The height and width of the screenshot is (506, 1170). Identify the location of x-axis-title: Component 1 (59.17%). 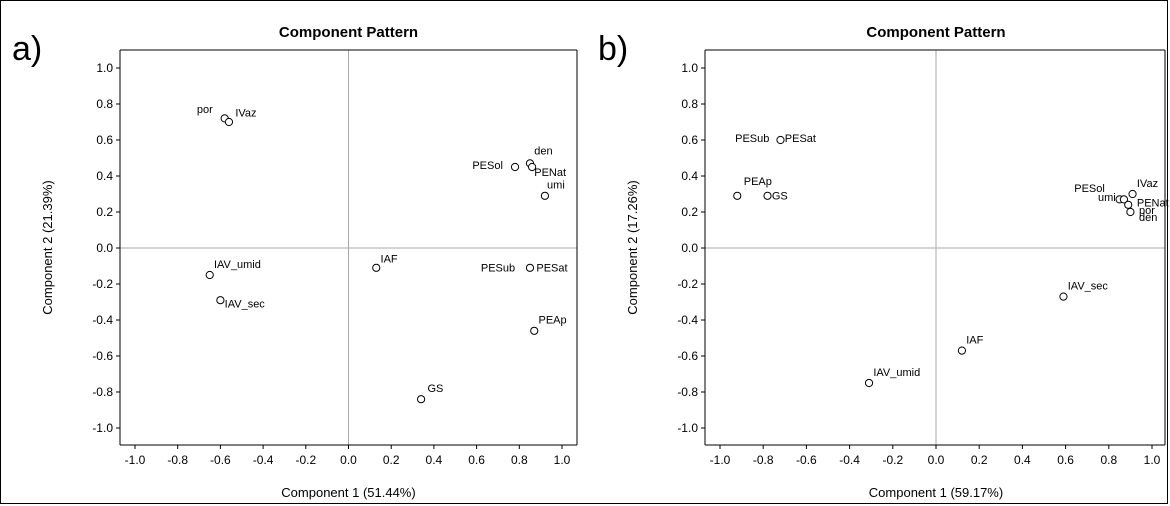
(936, 492).